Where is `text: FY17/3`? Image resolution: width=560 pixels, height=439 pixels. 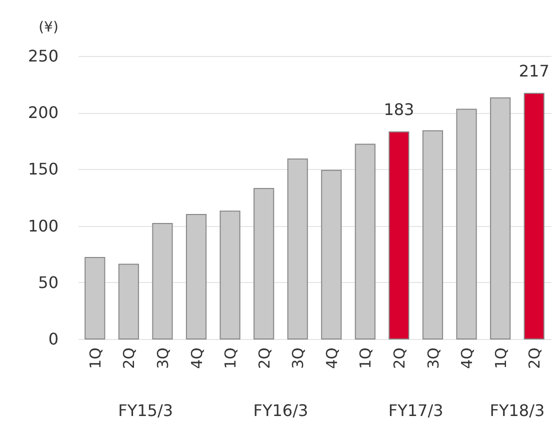 text: FY17/3 is located at coordinates (416, 410).